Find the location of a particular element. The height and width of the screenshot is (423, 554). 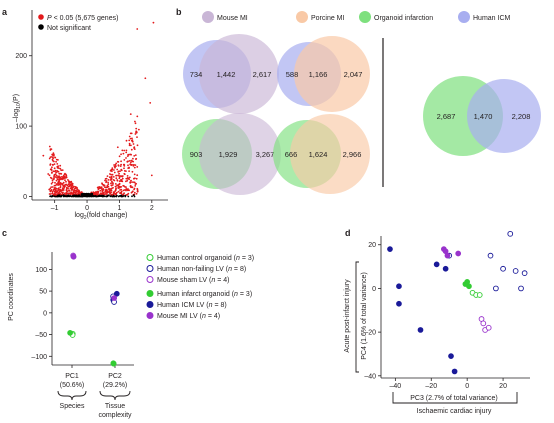

legend-not-significant-marker is located at coordinates (41, 27).